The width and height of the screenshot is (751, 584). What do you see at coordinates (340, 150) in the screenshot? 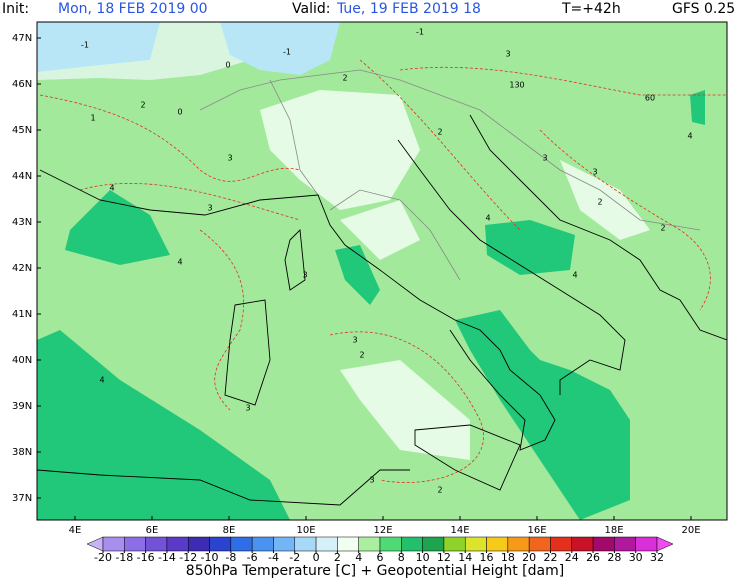
I see `pale-region` at bounding box center [340, 150].